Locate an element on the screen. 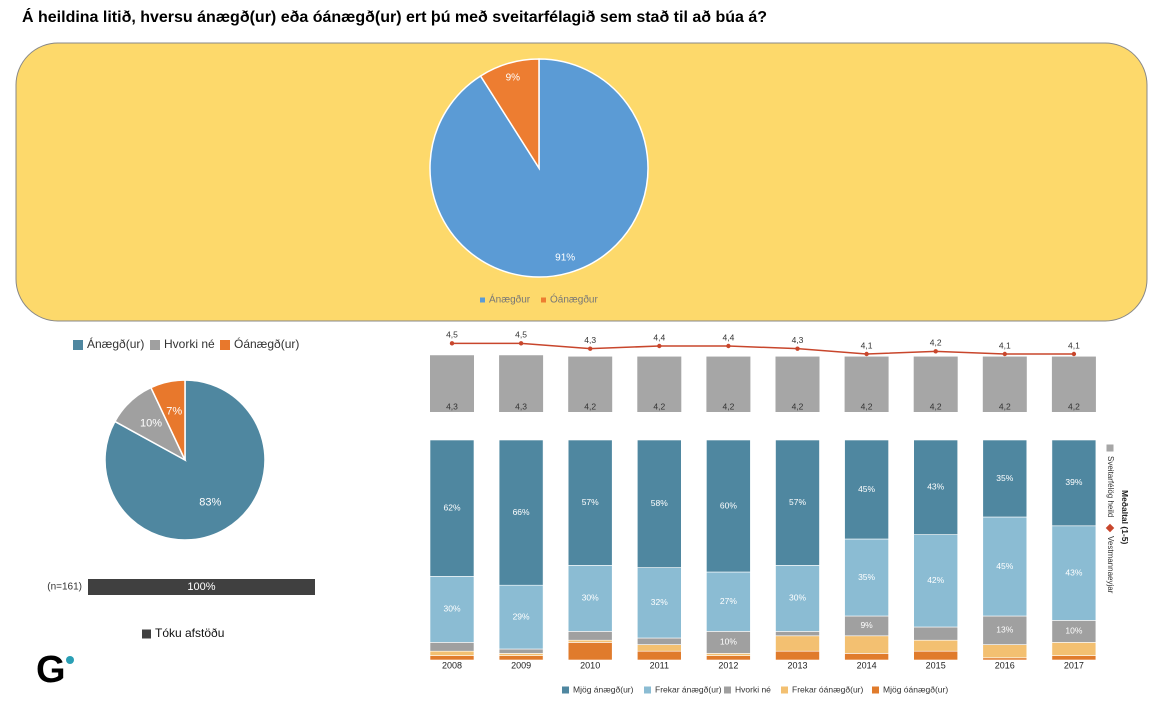 The height and width of the screenshot is (708, 1155). point-label: 4,4 is located at coordinates (659, 337).